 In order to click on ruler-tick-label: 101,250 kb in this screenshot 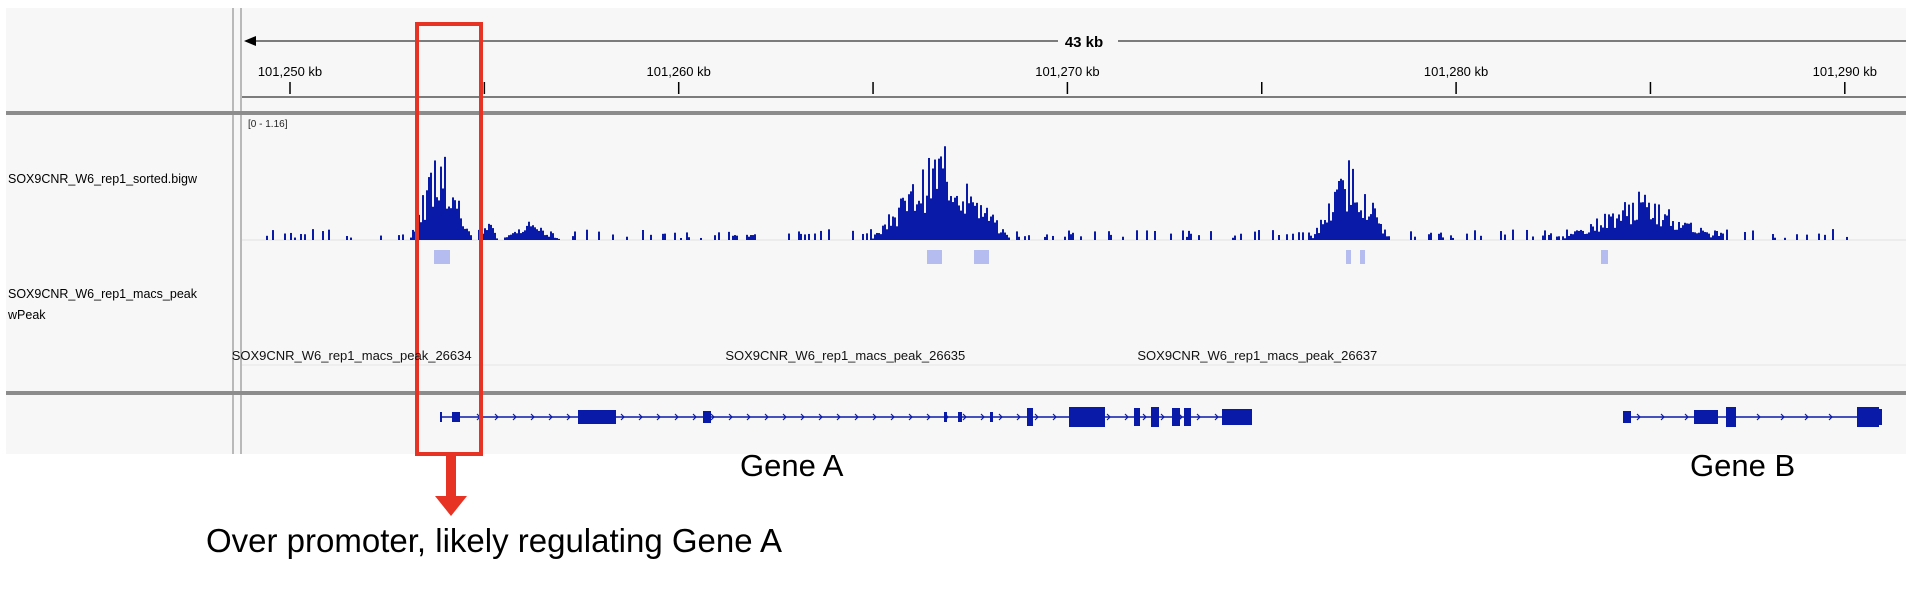, I will do `click(290, 71)`.